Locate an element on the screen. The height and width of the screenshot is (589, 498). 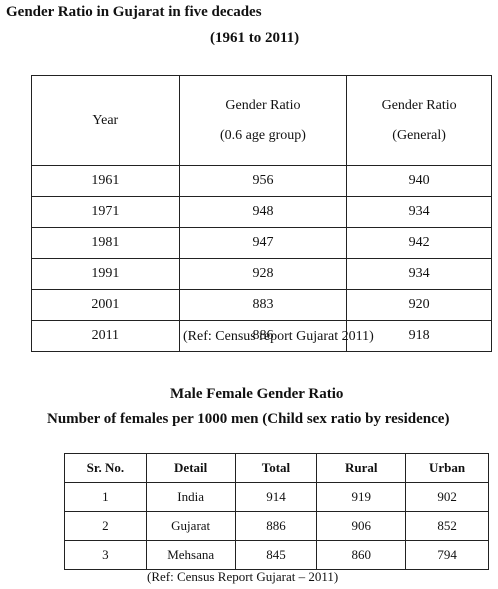
header-urban: Urban is located at coordinates (447, 468).